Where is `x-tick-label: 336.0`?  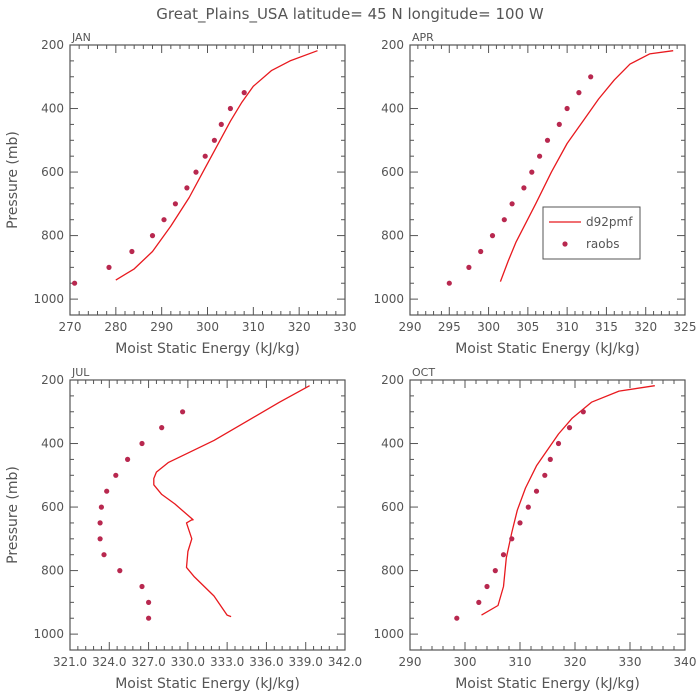 x-tick-label: 336.0 is located at coordinates (266, 662).